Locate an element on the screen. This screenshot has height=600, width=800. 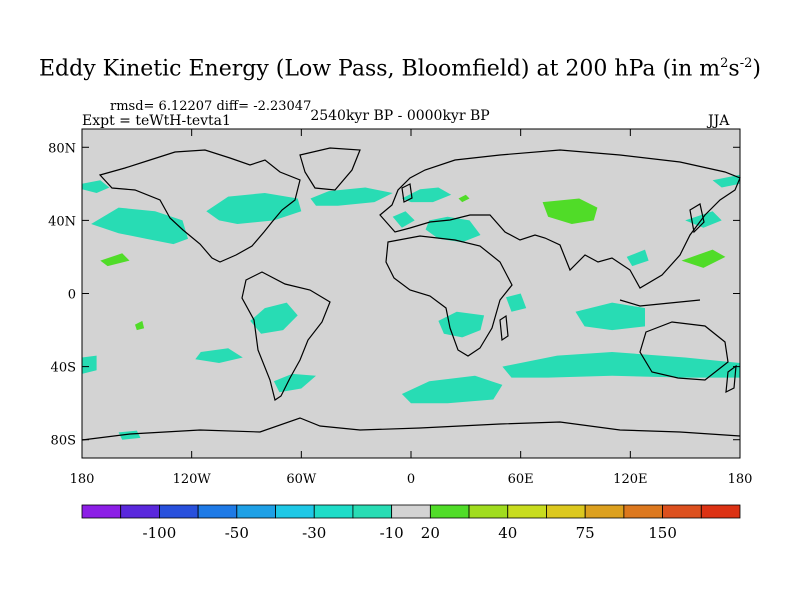
region-cyan-south-america-tropics is located at coordinates (274, 318).